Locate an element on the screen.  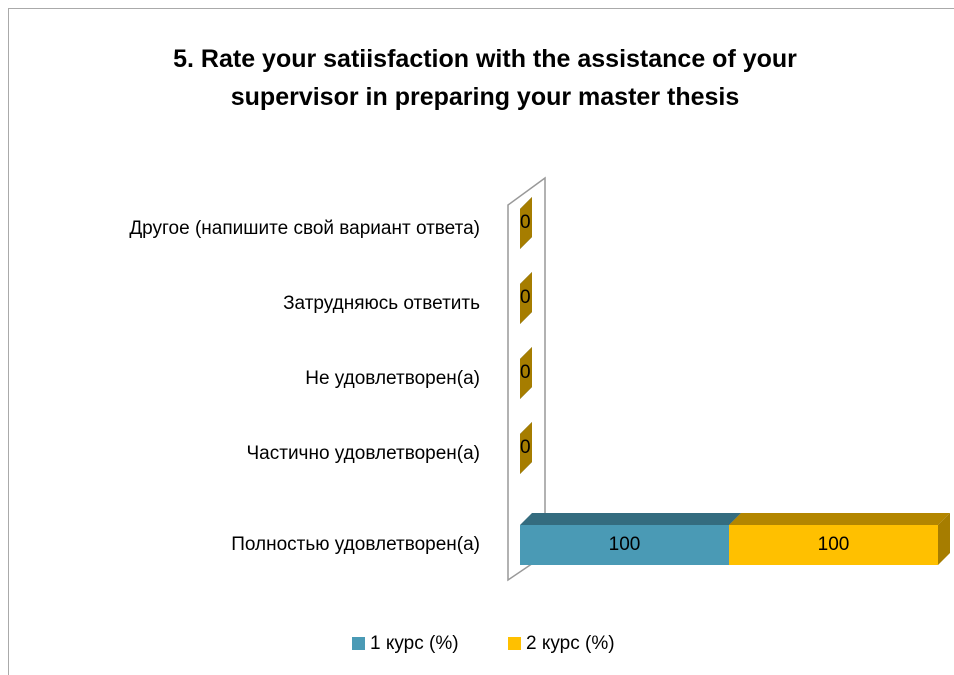
y-tick-label: Затрудняюсь ответить is located at coordinates (381, 303).